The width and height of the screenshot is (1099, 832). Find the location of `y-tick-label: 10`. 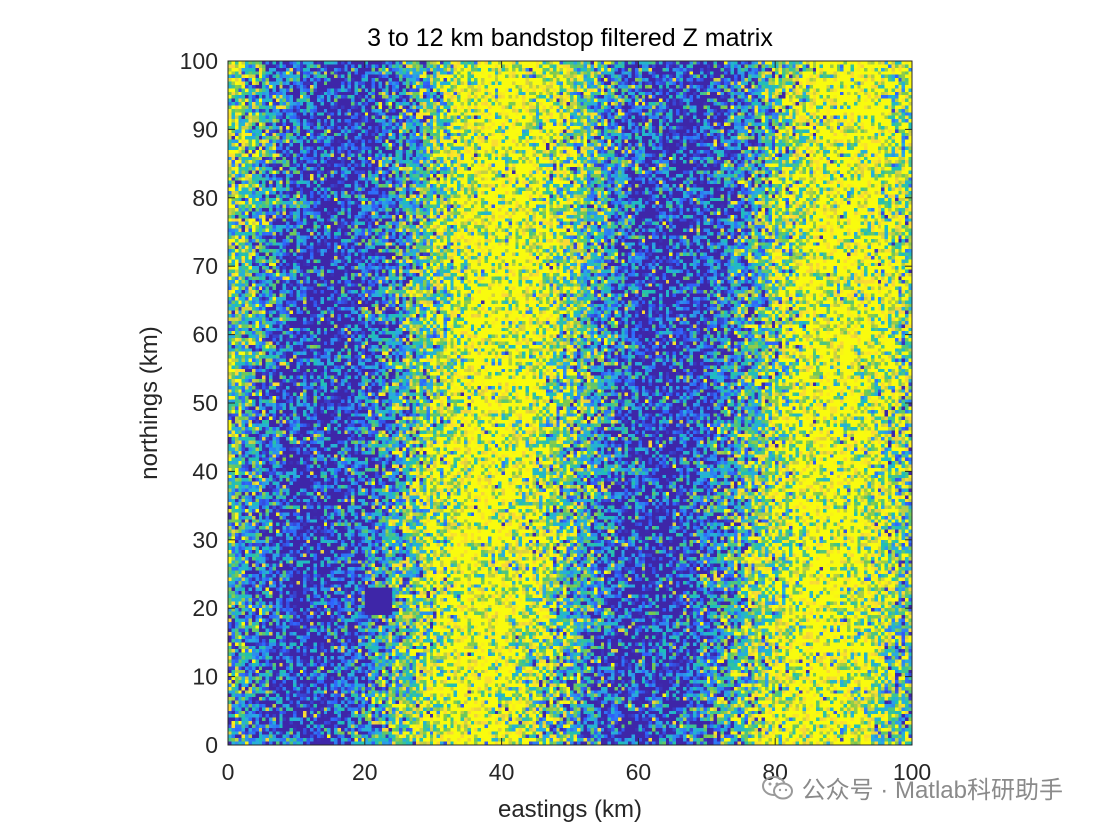

y-tick-label: 10 is located at coordinates (205, 677).